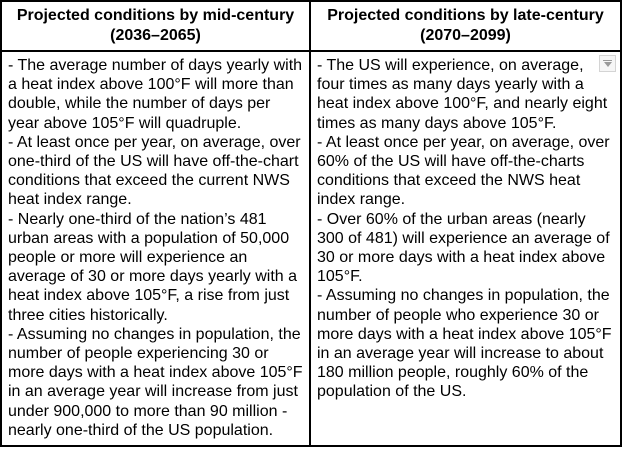 The height and width of the screenshot is (449, 625). What do you see at coordinates (155, 15) in the screenshot?
I see `header-mid-century-title: Projected conditions by mid-century` at bounding box center [155, 15].